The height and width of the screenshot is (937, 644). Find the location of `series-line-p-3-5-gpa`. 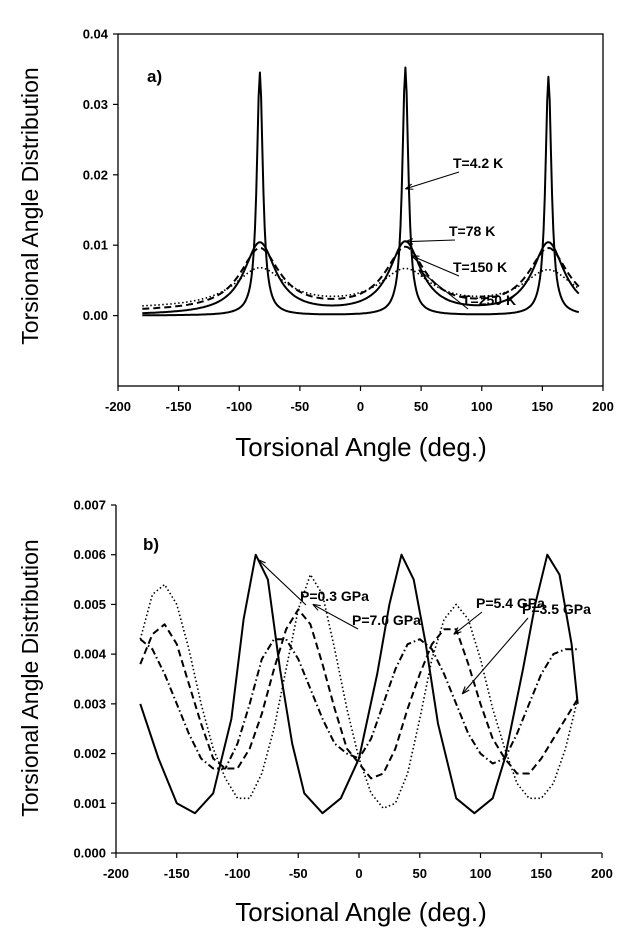

series-line-p-3-5-gpa is located at coordinates (358, 704).